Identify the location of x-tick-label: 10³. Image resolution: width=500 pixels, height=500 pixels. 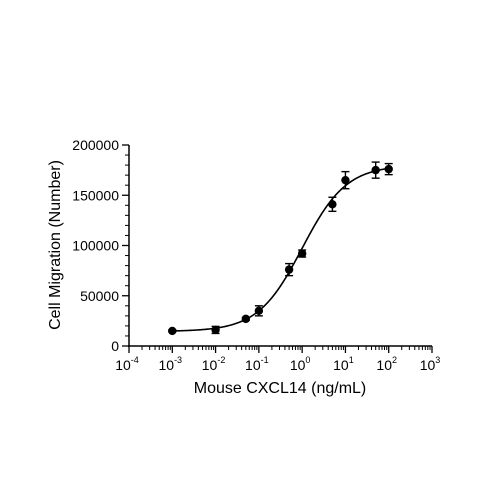
(430, 364).